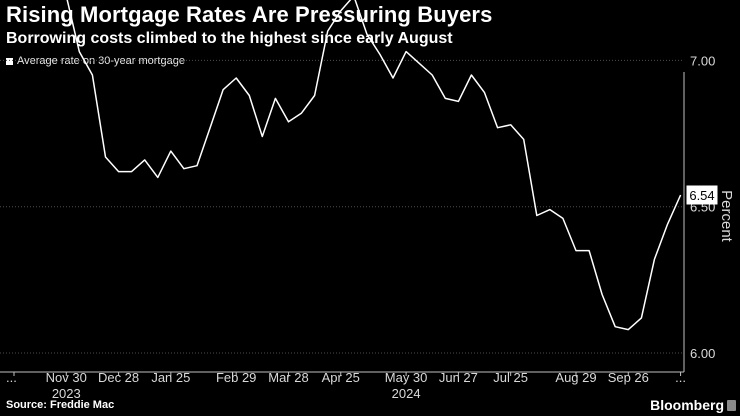  What do you see at coordinates (628, 377) in the screenshot?
I see `x-tick-label: Sep 26` at bounding box center [628, 377].